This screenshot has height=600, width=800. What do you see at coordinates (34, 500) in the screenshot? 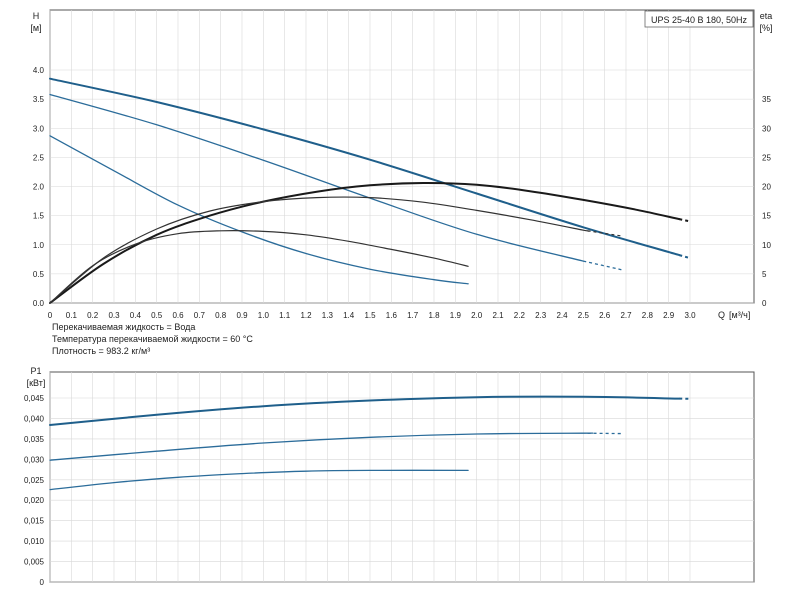
I see `y-tick-label: 0,020` at bounding box center [34, 500].